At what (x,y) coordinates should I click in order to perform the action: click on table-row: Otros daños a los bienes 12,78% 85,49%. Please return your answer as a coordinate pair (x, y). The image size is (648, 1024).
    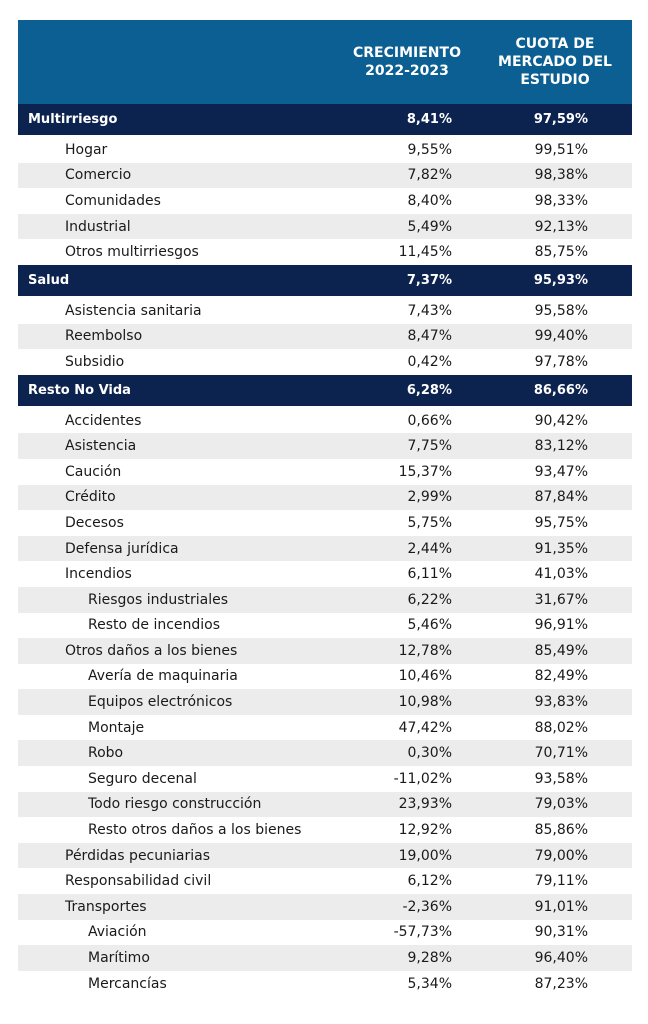
    Looking at the image, I should click on (325, 651).